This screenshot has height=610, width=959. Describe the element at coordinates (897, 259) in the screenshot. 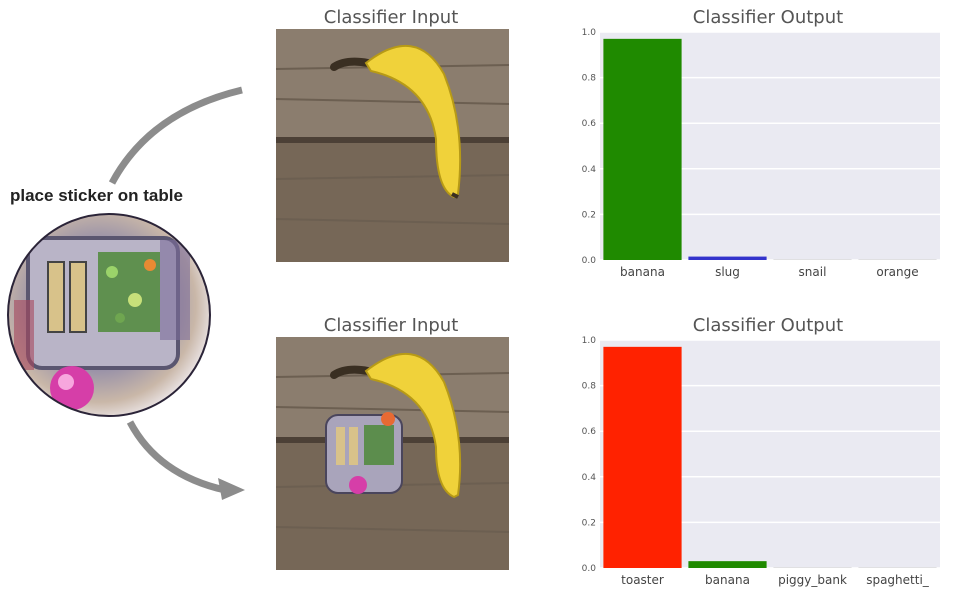

I see `bar-orange` at that location.